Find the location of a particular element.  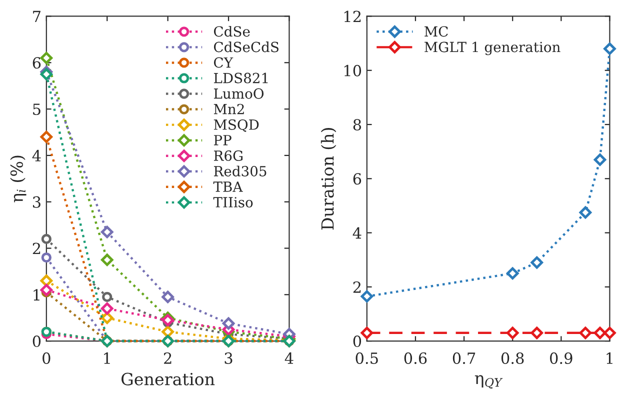

x-tick-label: 0.7 is located at coordinates (464, 358).